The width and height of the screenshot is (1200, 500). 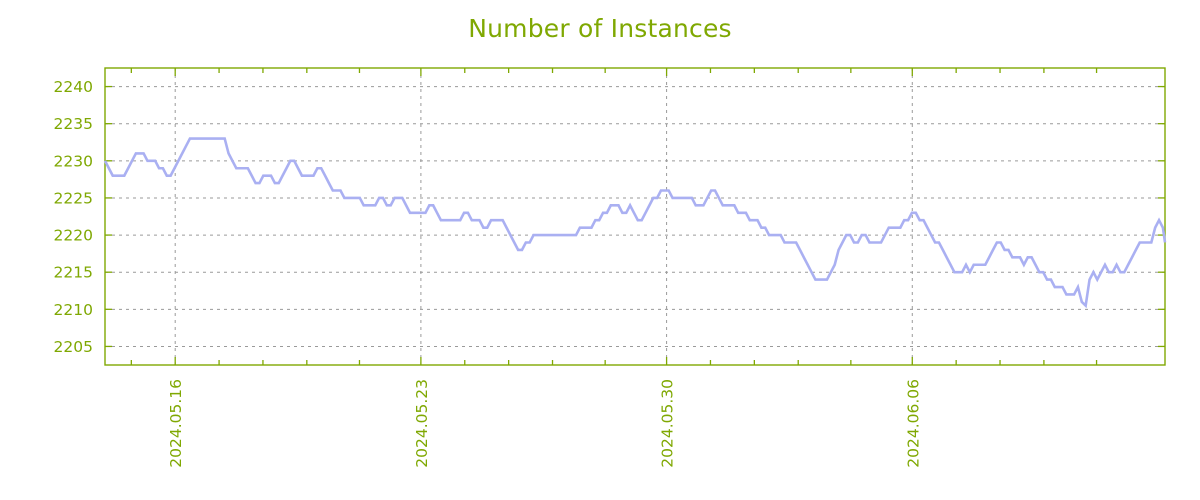 What do you see at coordinates (73, 310) in the screenshot?
I see `y-tick-label: 2210` at bounding box center [73, 310].